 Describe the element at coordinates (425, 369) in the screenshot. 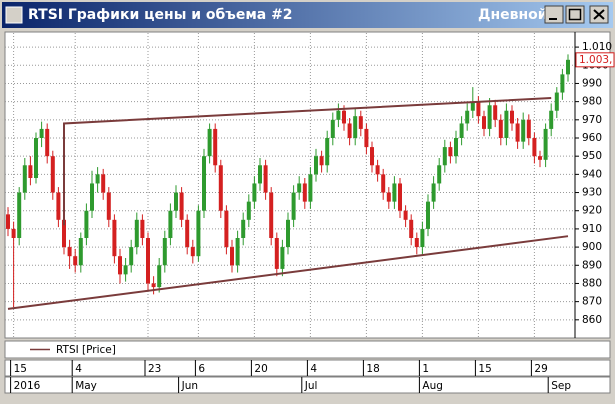

I see `x-tick-label: 1` at that location.